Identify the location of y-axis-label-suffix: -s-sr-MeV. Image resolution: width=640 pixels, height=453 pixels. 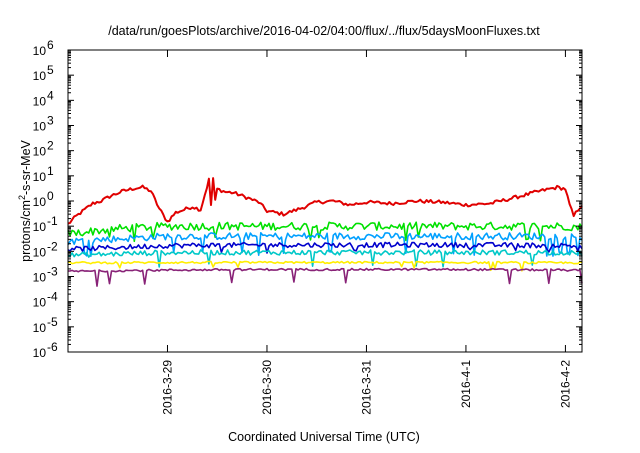
(26, 167).